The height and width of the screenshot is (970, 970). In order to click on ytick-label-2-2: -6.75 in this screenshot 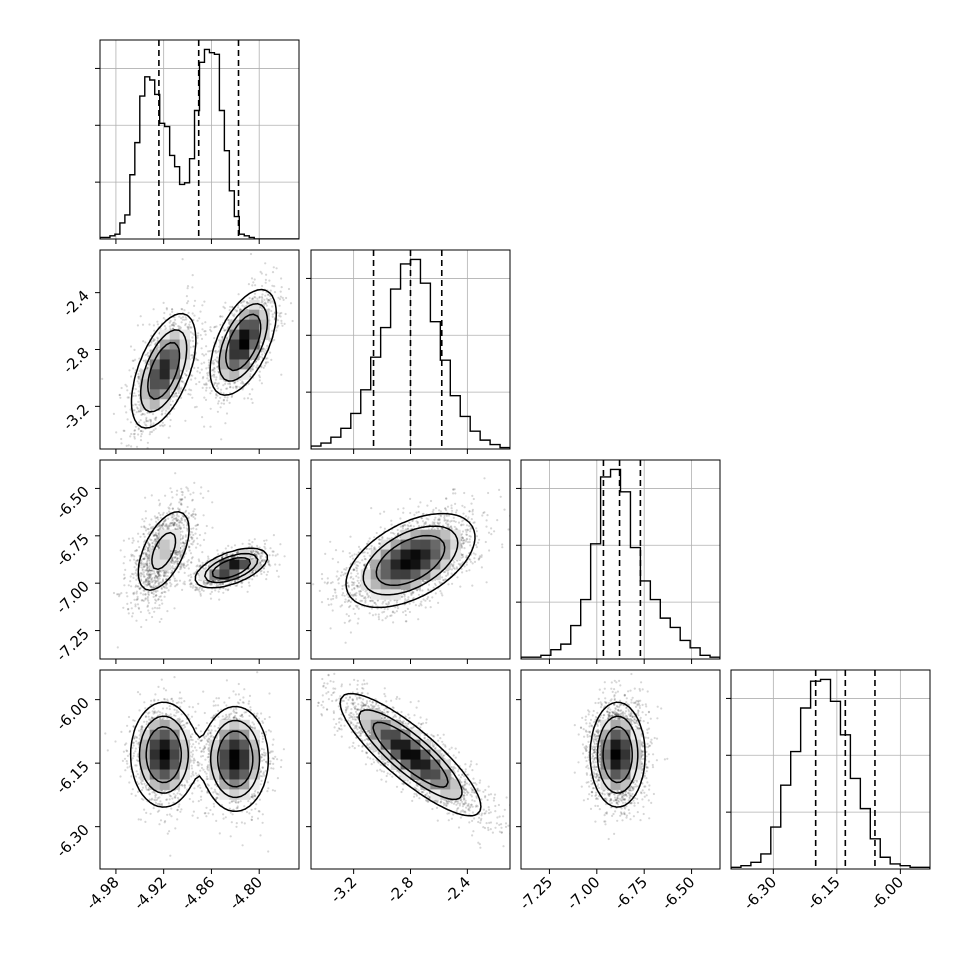, I will do `click(73, 550)`.